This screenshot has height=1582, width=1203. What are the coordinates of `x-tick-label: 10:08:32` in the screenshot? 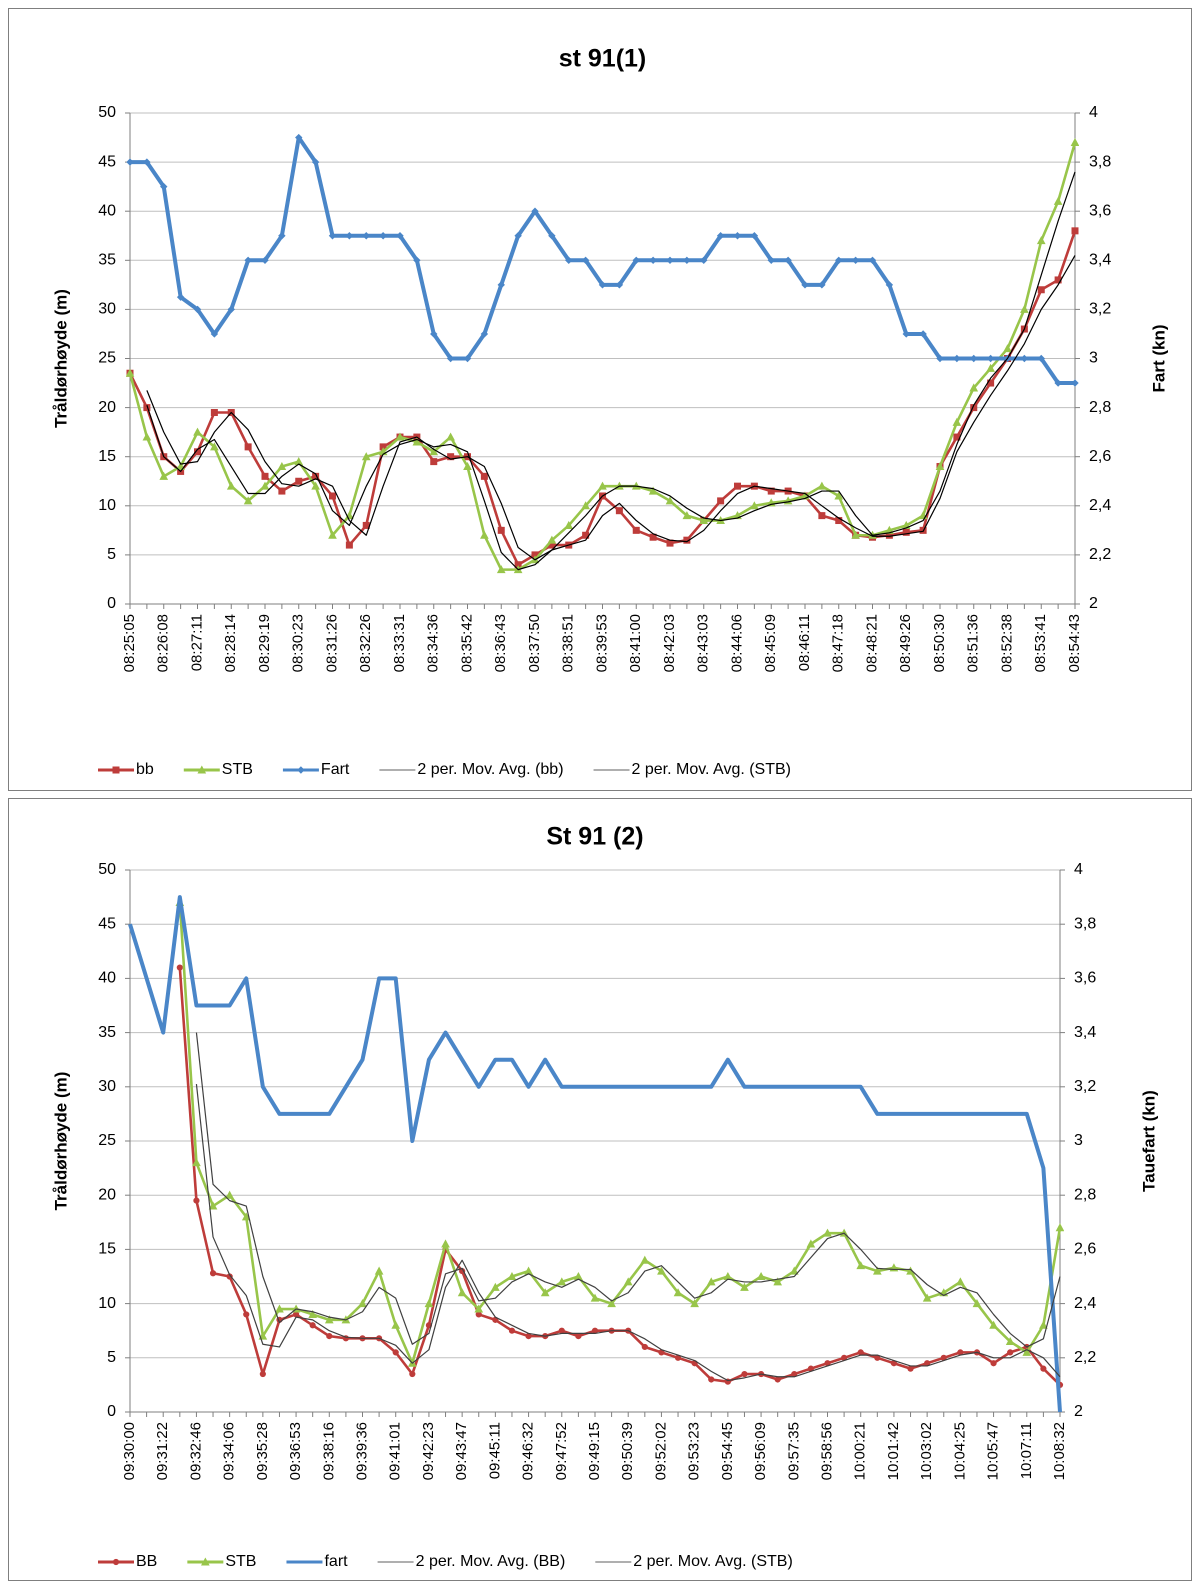 It's located at (1059, 1451).